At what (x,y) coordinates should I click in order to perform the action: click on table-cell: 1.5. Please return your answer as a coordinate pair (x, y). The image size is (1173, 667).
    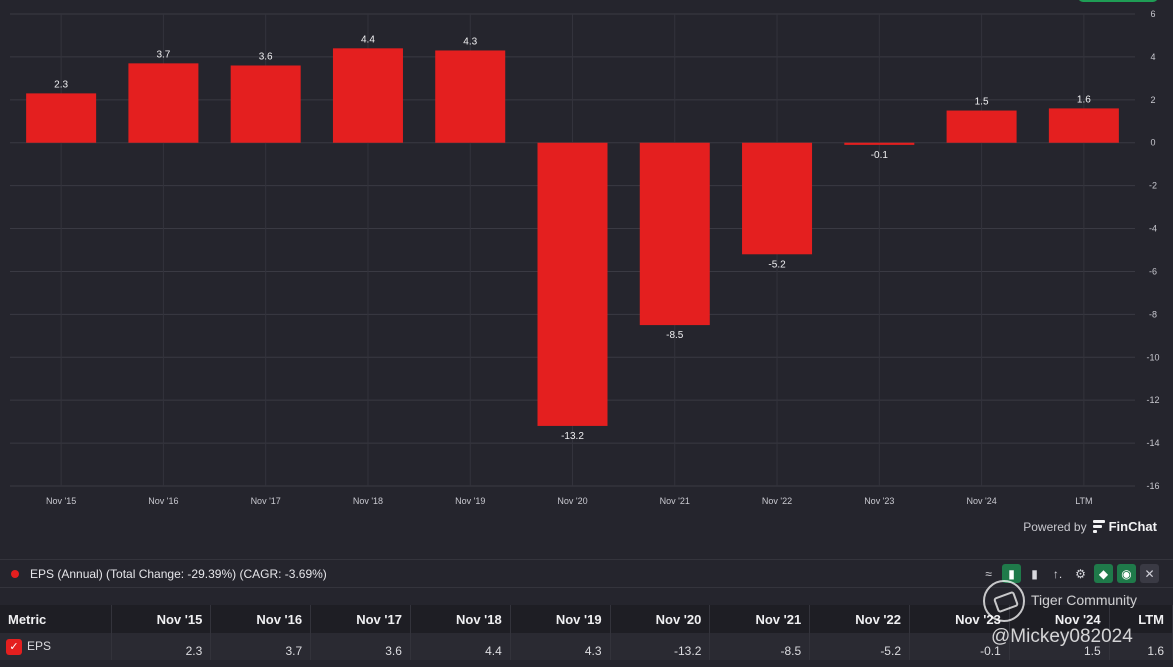
    Looking at the image, I should click on (1059, 646).